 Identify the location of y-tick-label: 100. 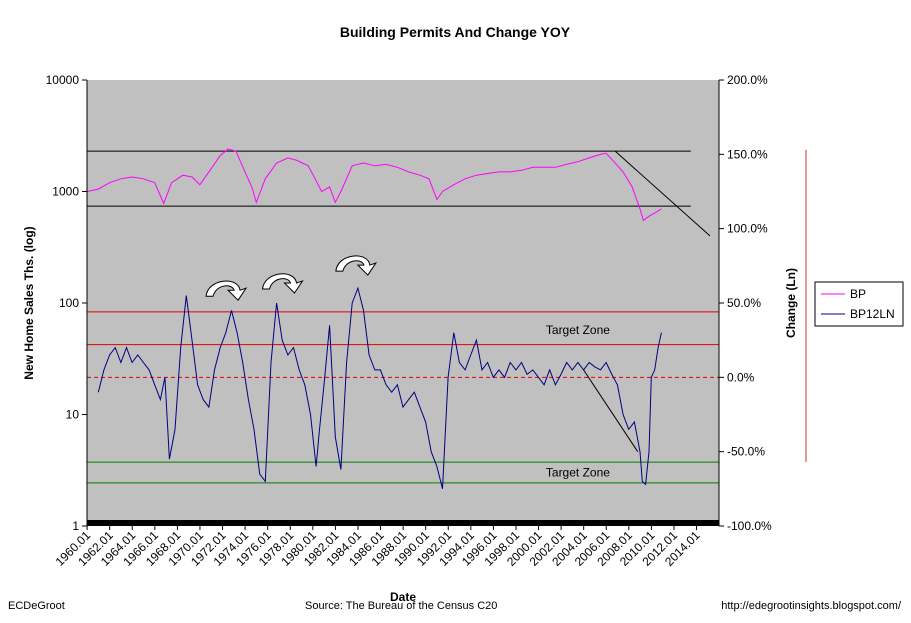
(69, 303).